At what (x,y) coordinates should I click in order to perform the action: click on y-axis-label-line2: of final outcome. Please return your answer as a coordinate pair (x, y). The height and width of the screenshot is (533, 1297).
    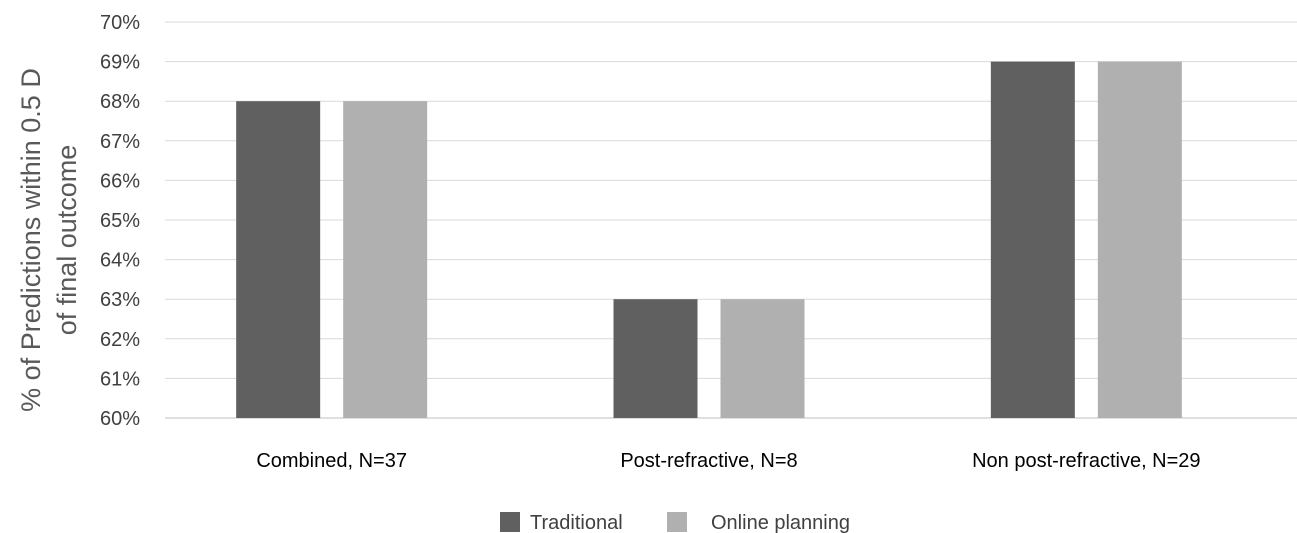
    Looking at the image, I should click on (67, 240).